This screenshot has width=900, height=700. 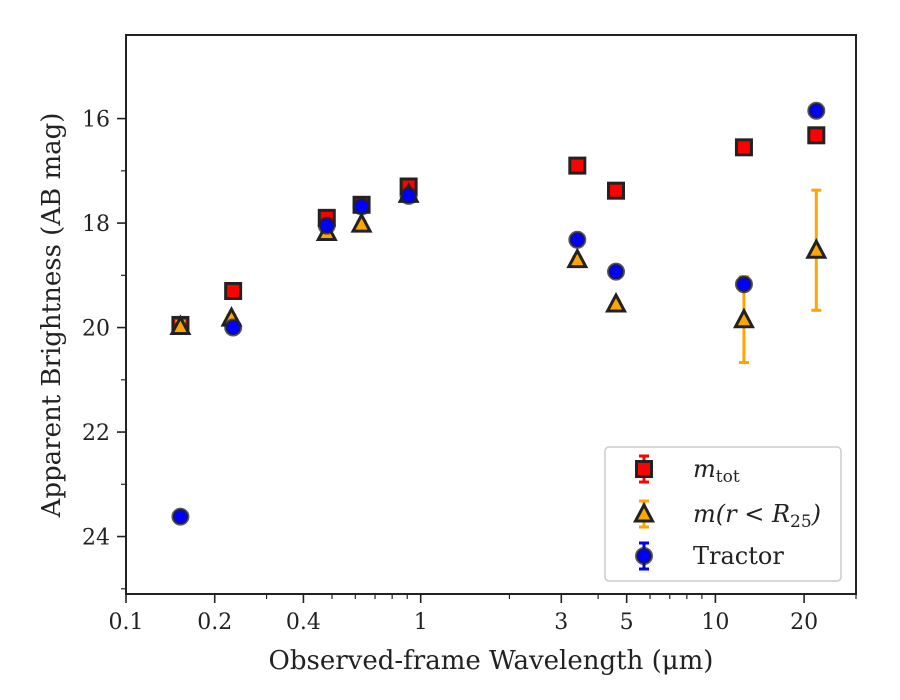 I want to click on legend-box, so click(x=723, y=514).